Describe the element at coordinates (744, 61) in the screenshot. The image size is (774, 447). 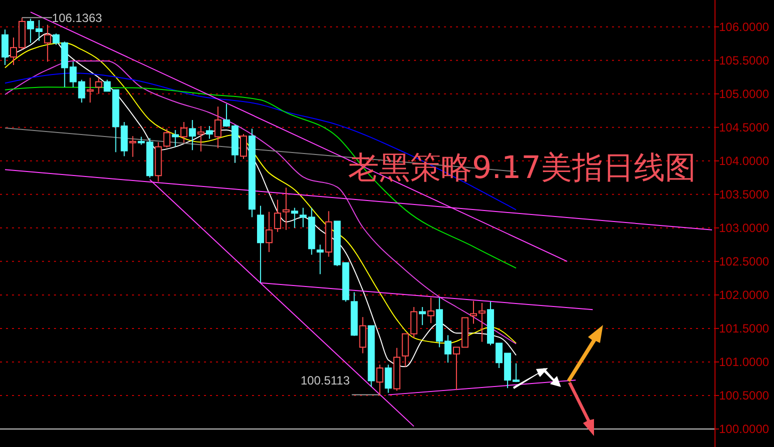
I see `y-tick-label: 105.5000` at that location.